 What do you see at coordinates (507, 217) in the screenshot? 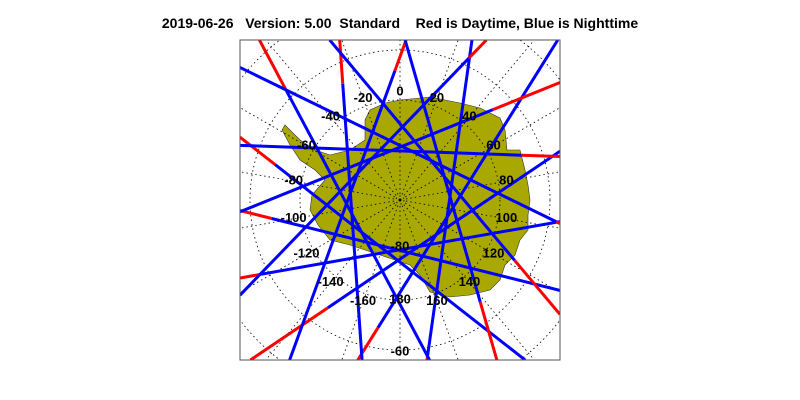
I see `longitude-label: 100` at bounding box center [507, 217].